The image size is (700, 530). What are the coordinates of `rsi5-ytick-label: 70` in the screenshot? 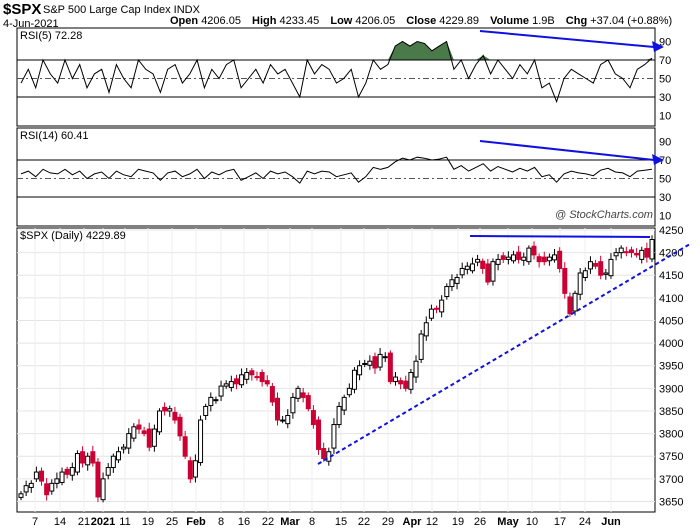 It's located at (665, 61).